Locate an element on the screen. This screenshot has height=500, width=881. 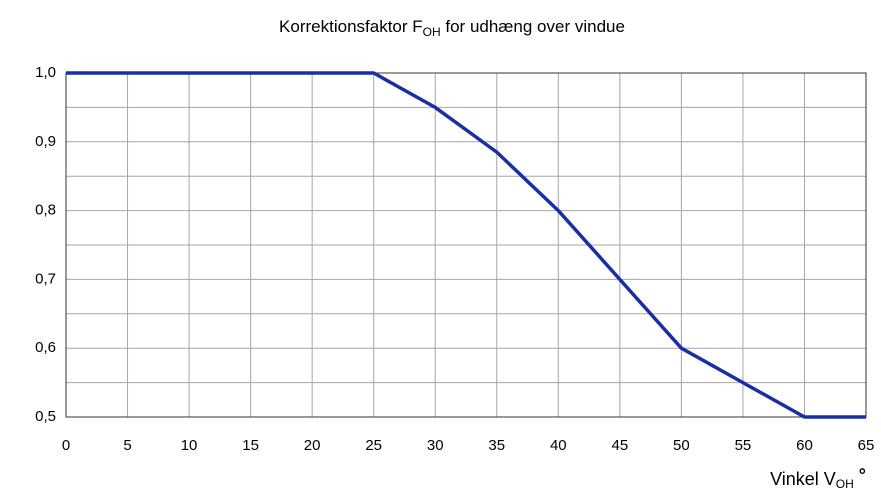
title-subscript: OH is located at coordinates (432, 32).